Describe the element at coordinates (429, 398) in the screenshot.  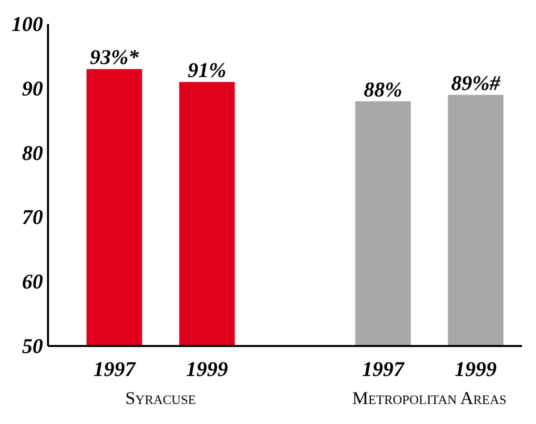
I see `text: Metropolitan Areas` at that location.